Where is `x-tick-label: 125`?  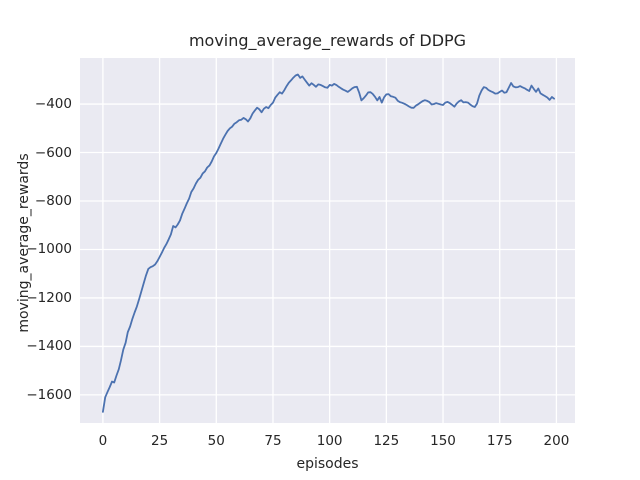 x-tick-label: 125 is located at coordinates (386, 441).